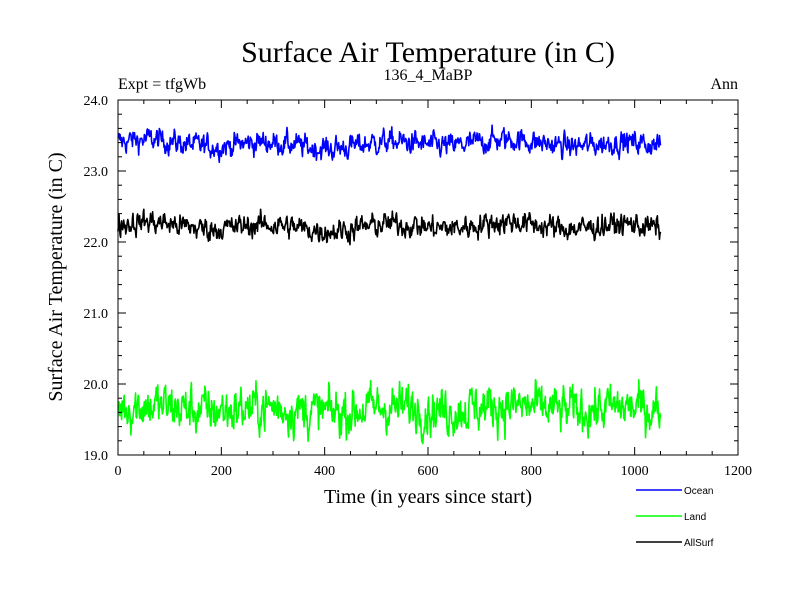  What do you see at coordinates (699, 543) in the screenshot?
I see `legend-label-allsurf: AllSurf` at bounding box center [699, 543].